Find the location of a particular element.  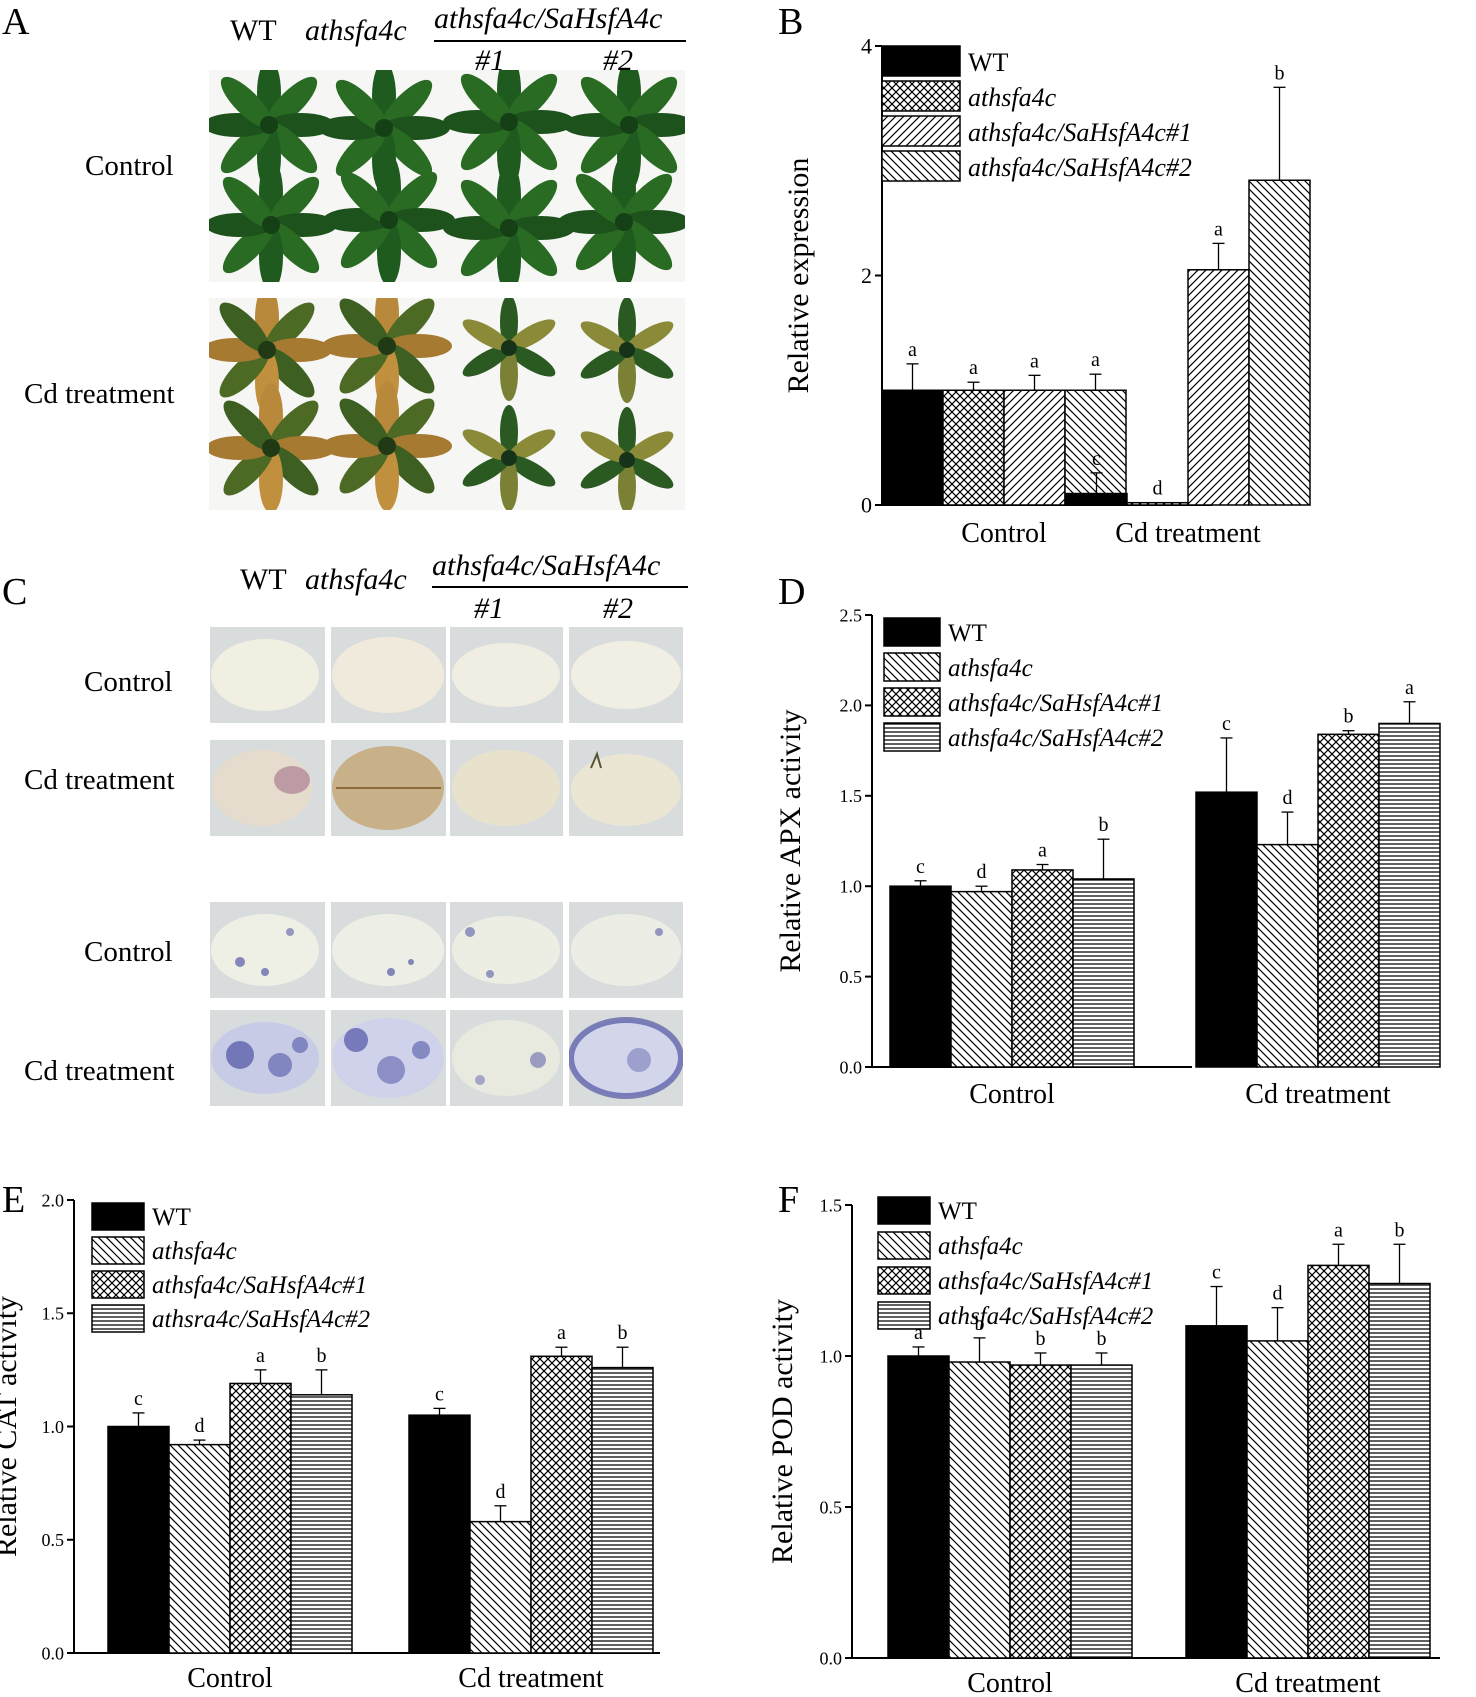

plant-photo-control is located at coordinates (447, 176).